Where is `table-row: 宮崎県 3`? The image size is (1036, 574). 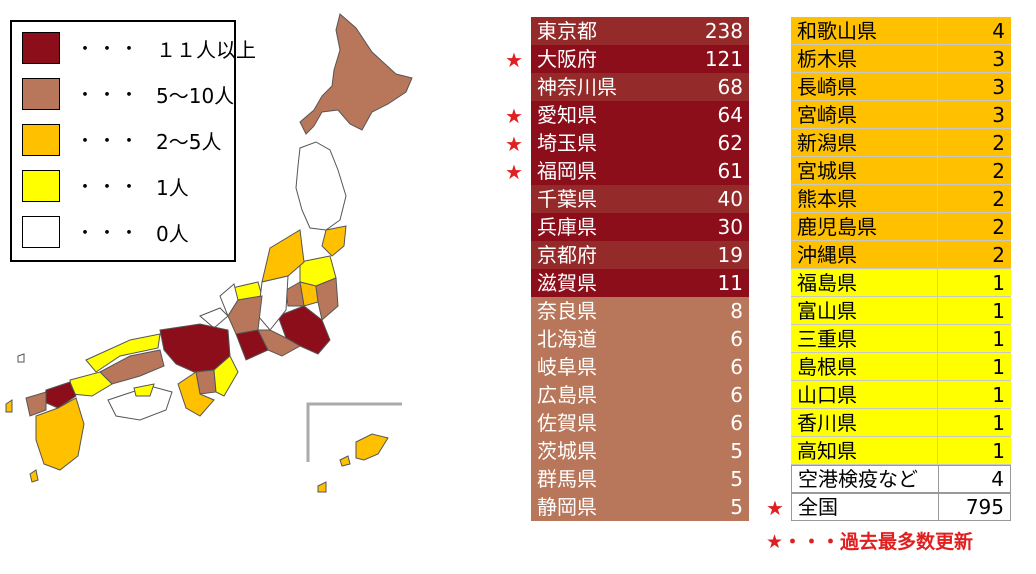 table-row: 宮崎県 3 is located at coordinates (901, 115).